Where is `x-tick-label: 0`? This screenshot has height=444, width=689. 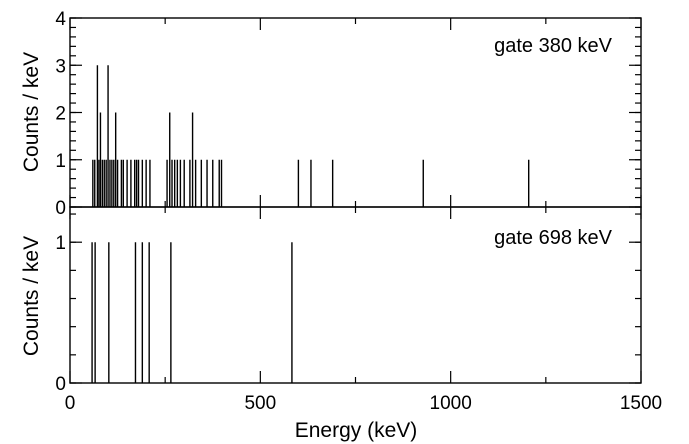
x-tick-label: 0 is located at coordinates (70, 403).